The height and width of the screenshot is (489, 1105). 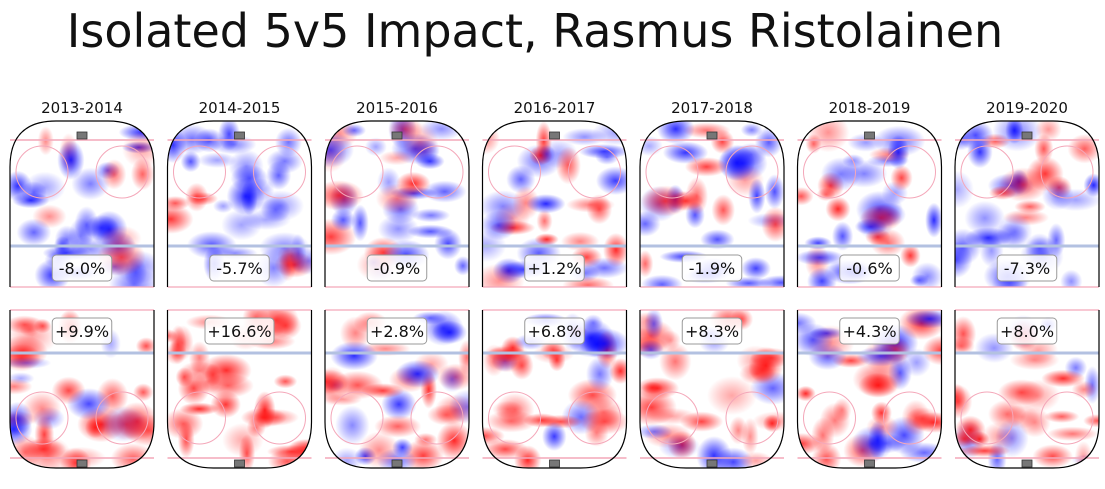 I want to click on rink-panel: 2015-2016 -0.9% +2.8%, so click(x=397, y=284).